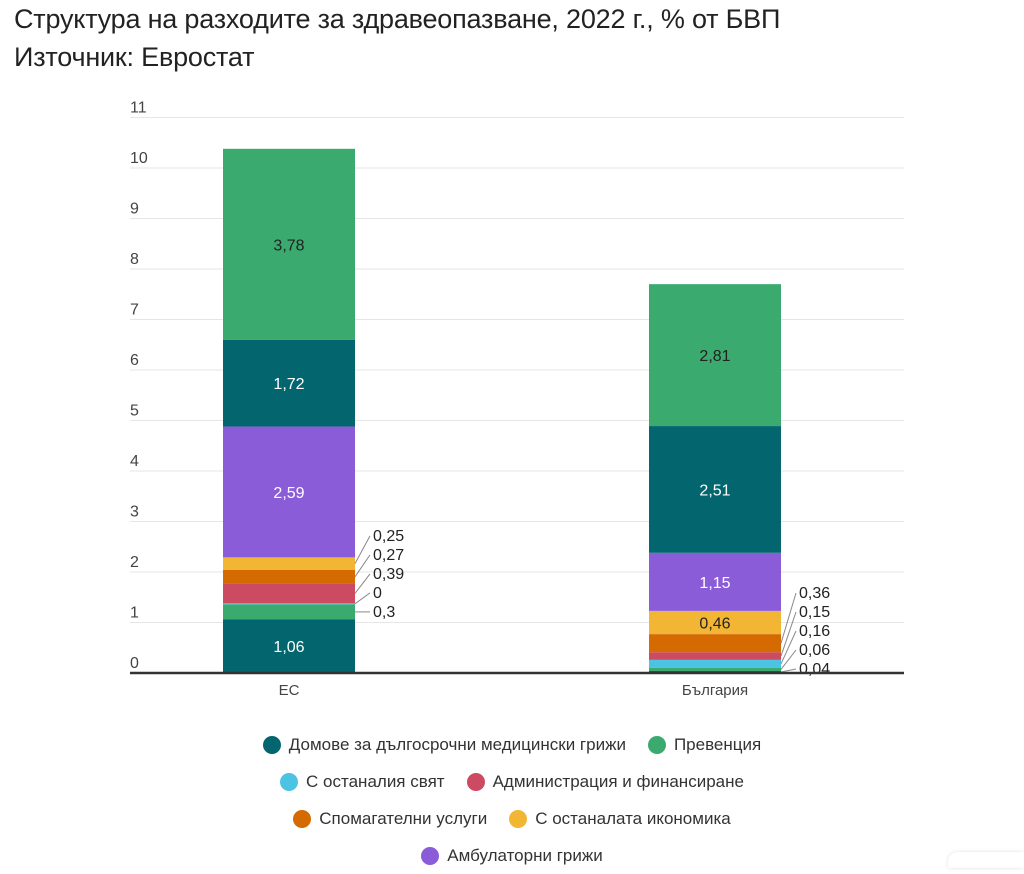  I want to click on x-tick-label: ЕС, so click(289, 690).